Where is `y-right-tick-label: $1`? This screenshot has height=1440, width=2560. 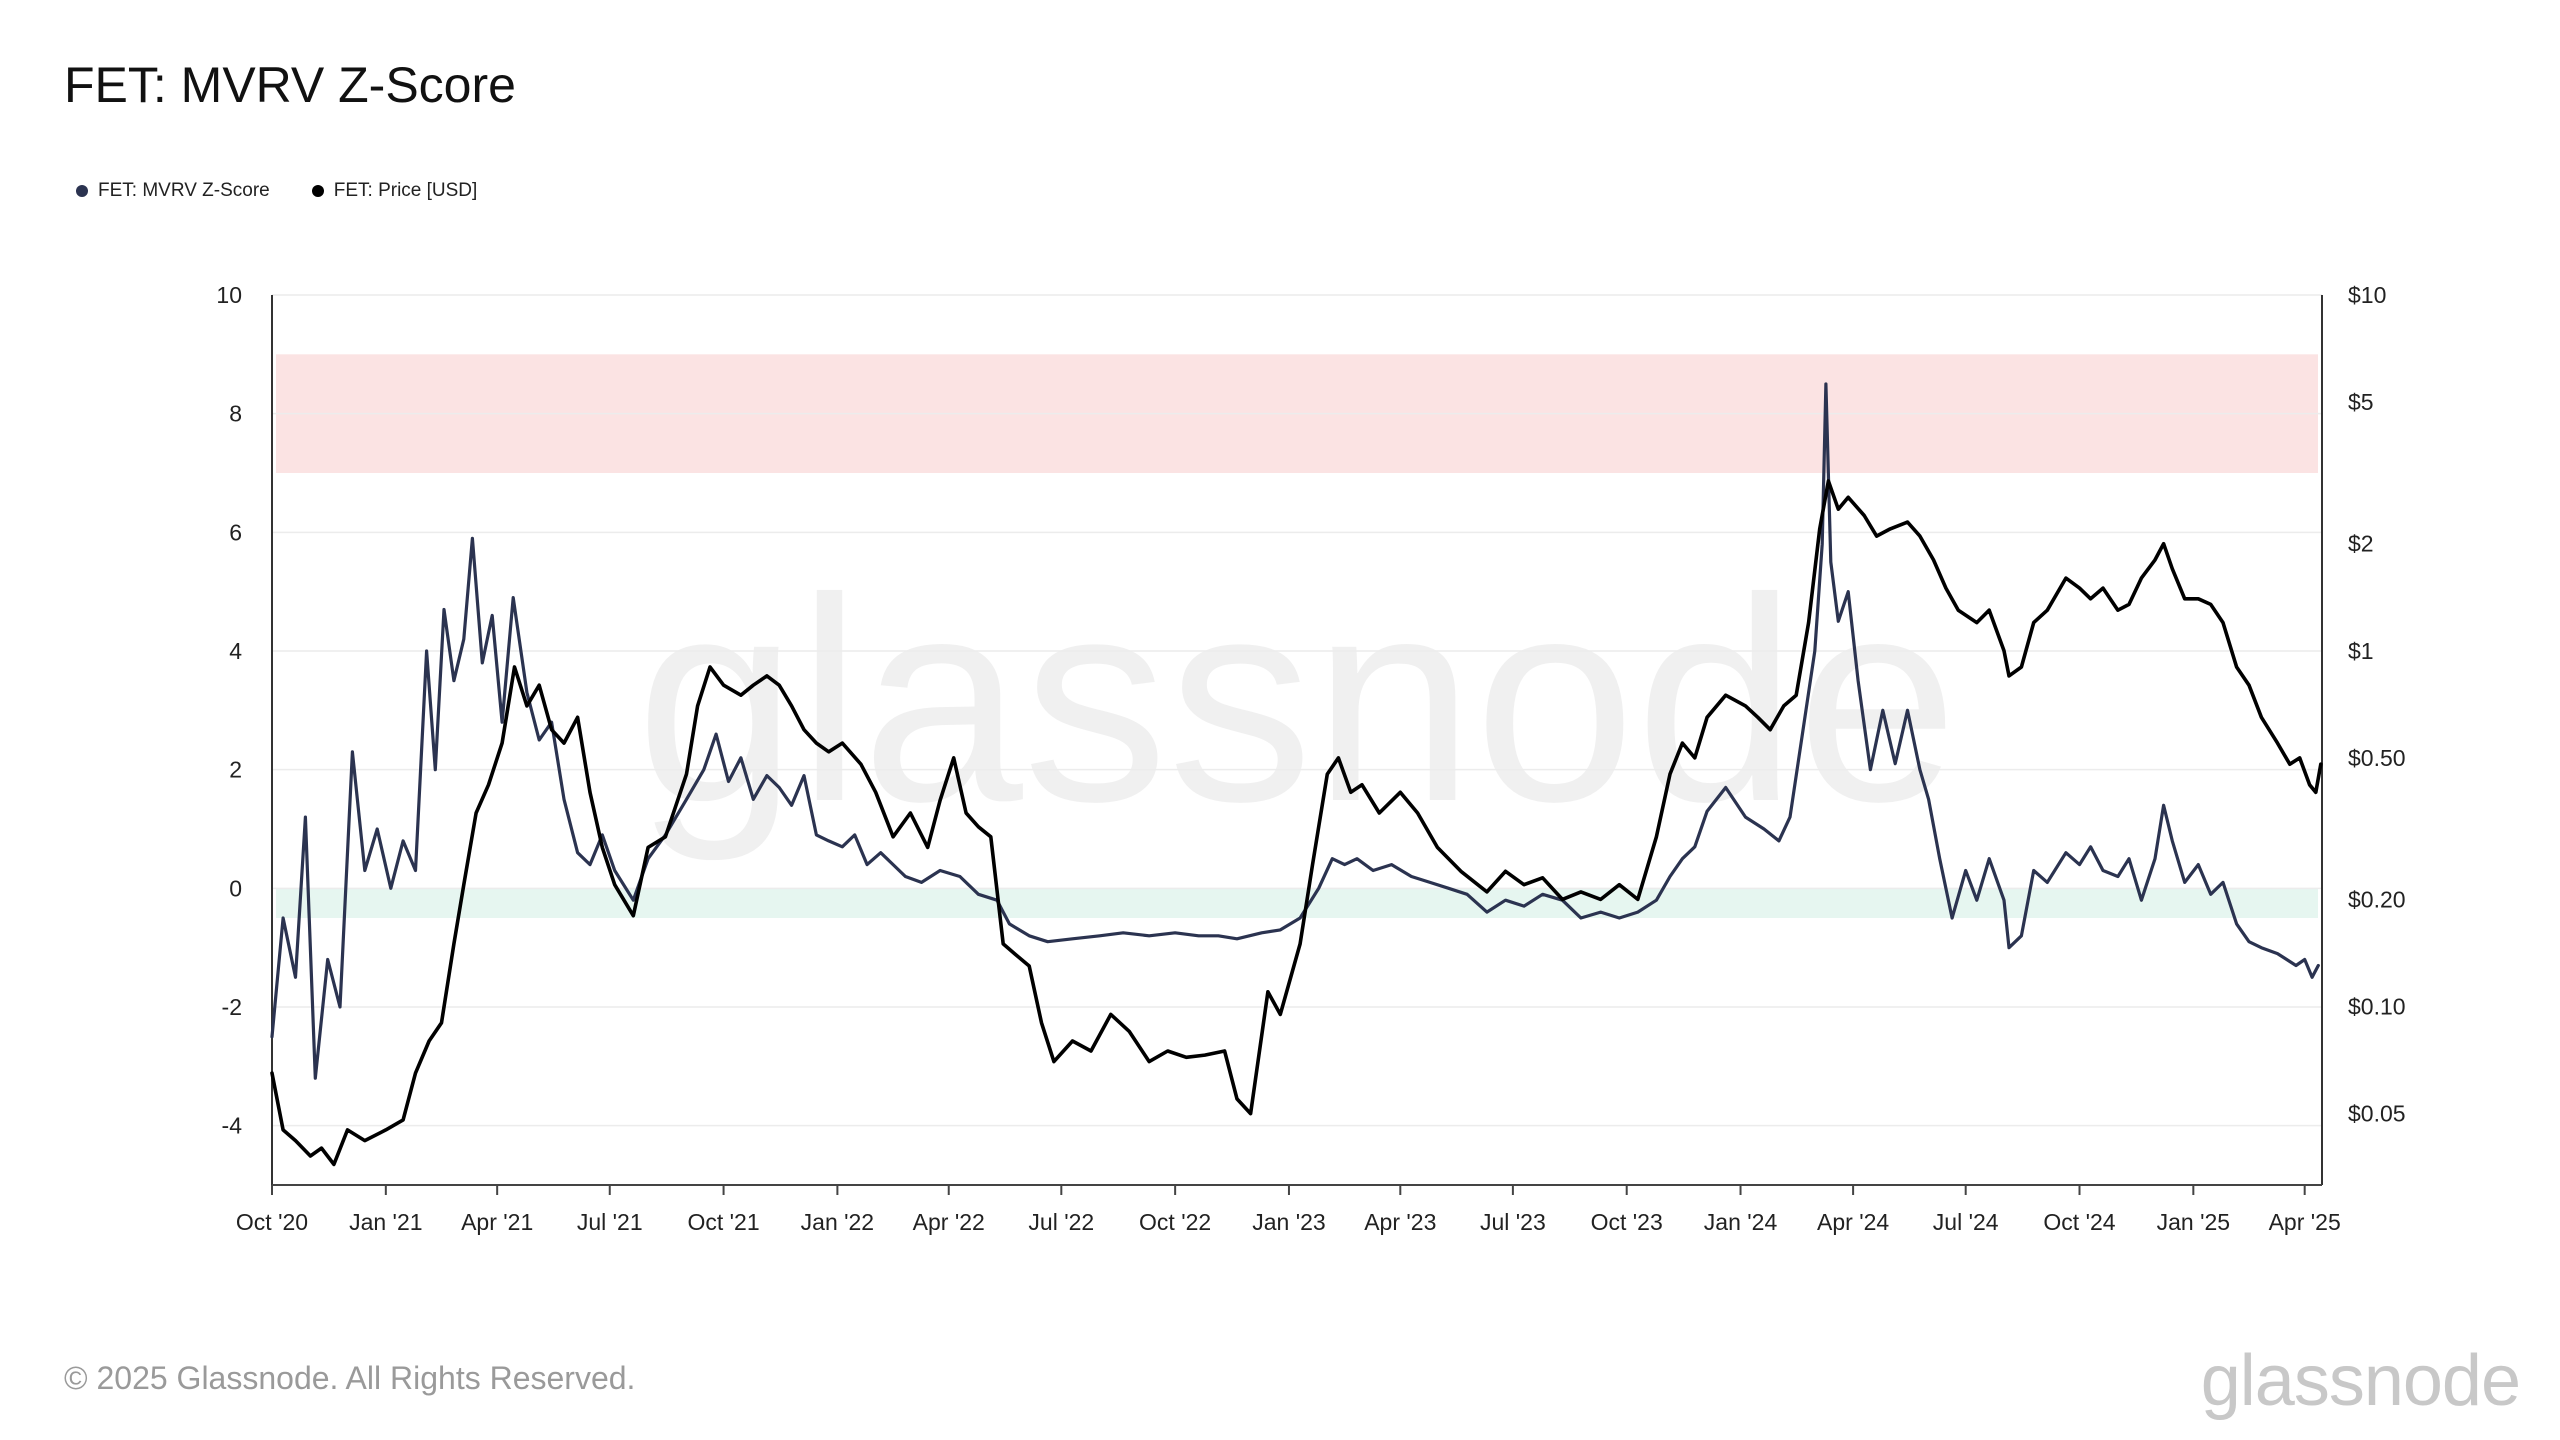 y-right-tick-label: $1 is located at coordinates (2361, 651).